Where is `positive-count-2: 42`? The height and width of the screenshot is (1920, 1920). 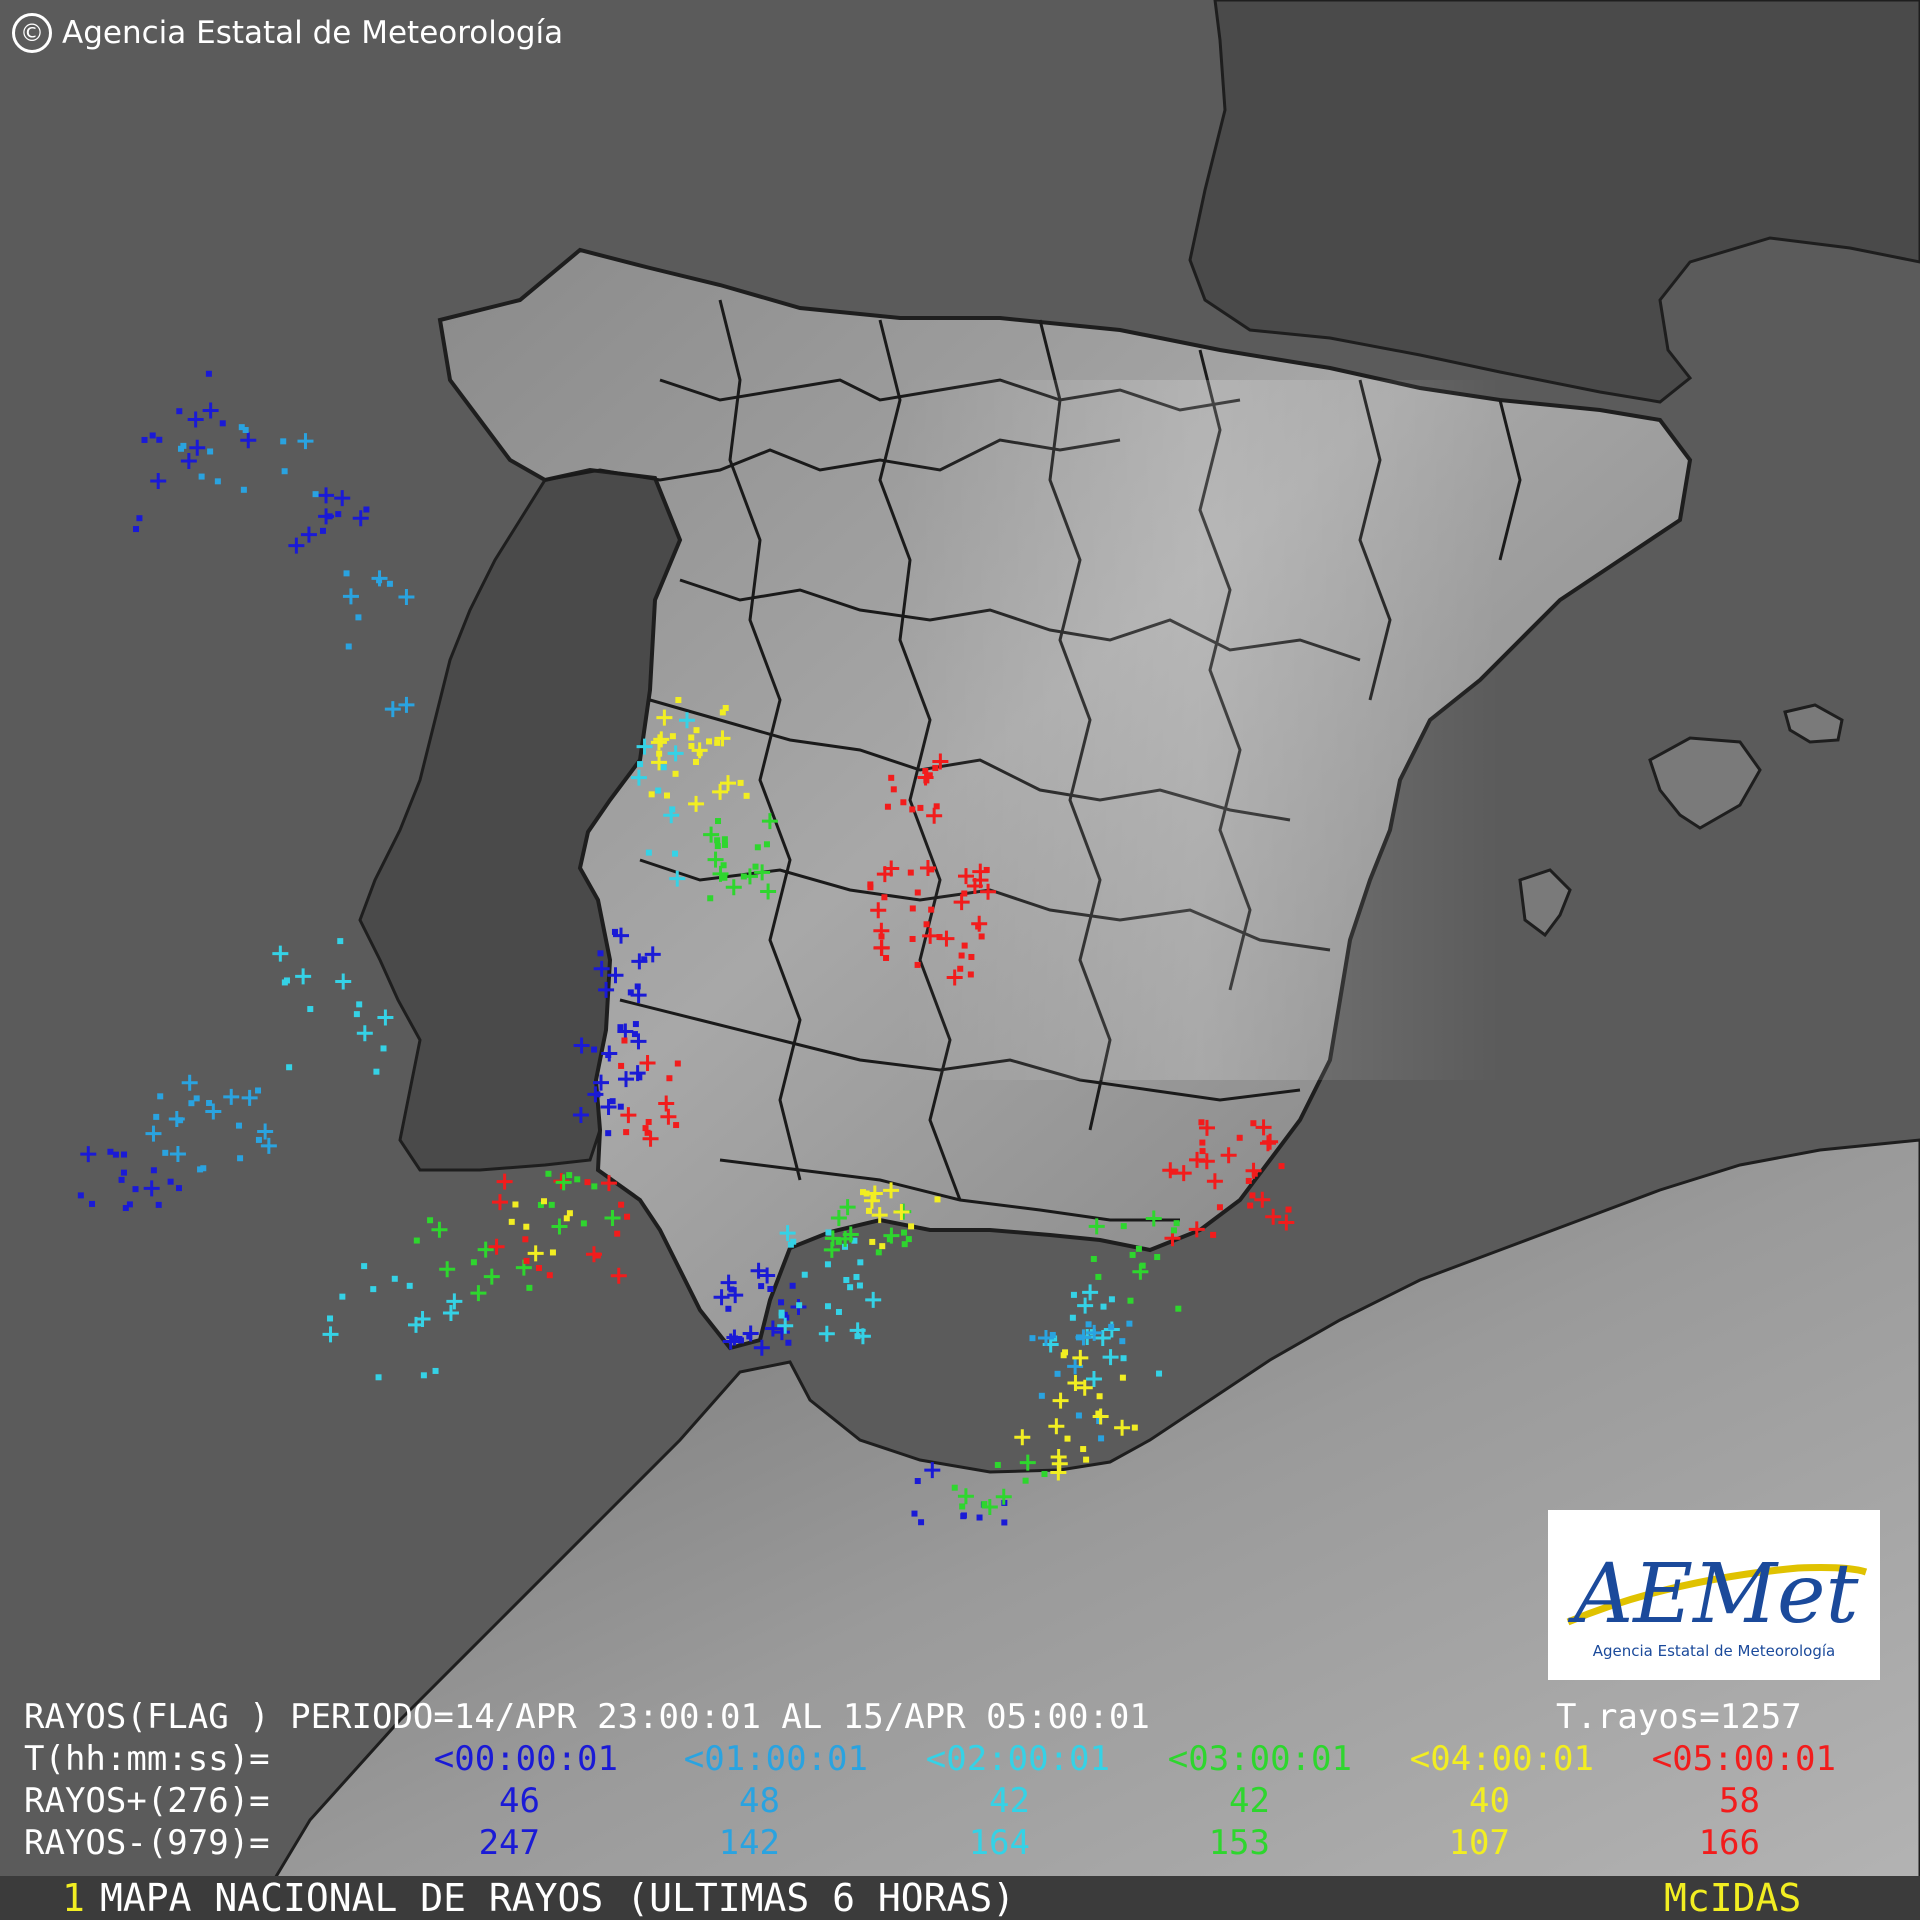
positive-count-2: 42 is located at coordinates (1009, 1801).